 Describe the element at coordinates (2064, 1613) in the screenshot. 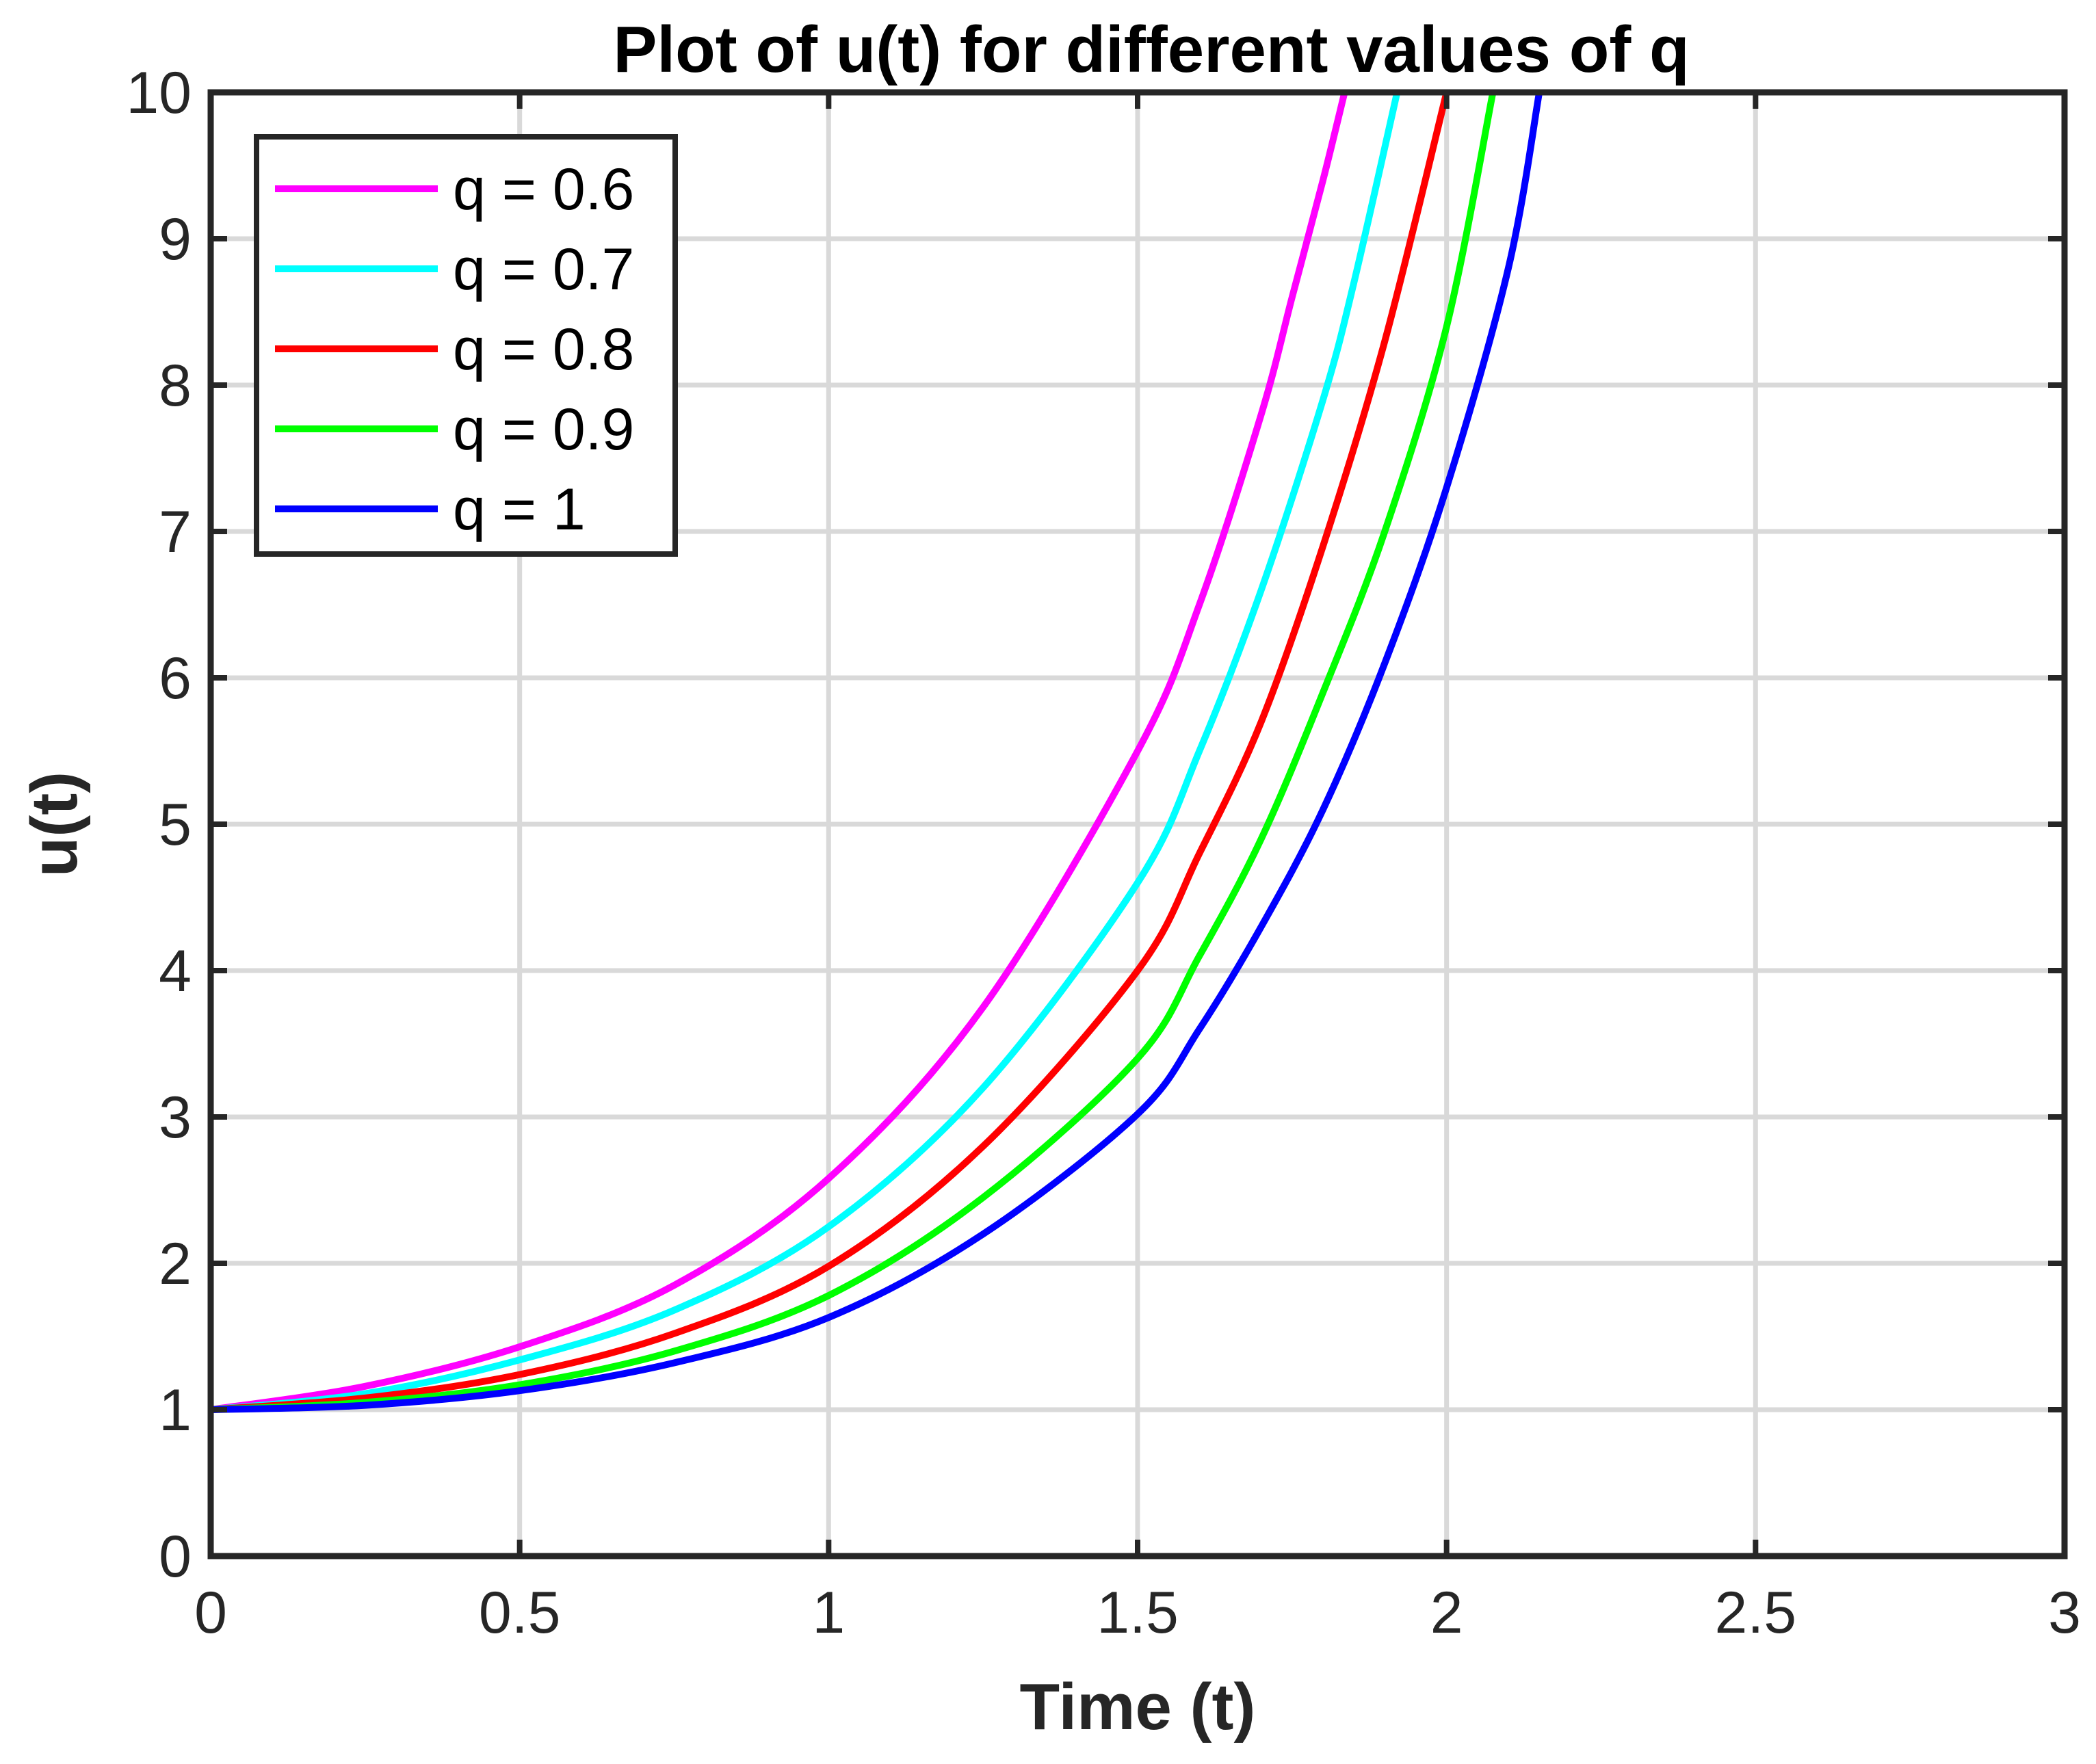

I see `x-tick-label: 3` at that location.